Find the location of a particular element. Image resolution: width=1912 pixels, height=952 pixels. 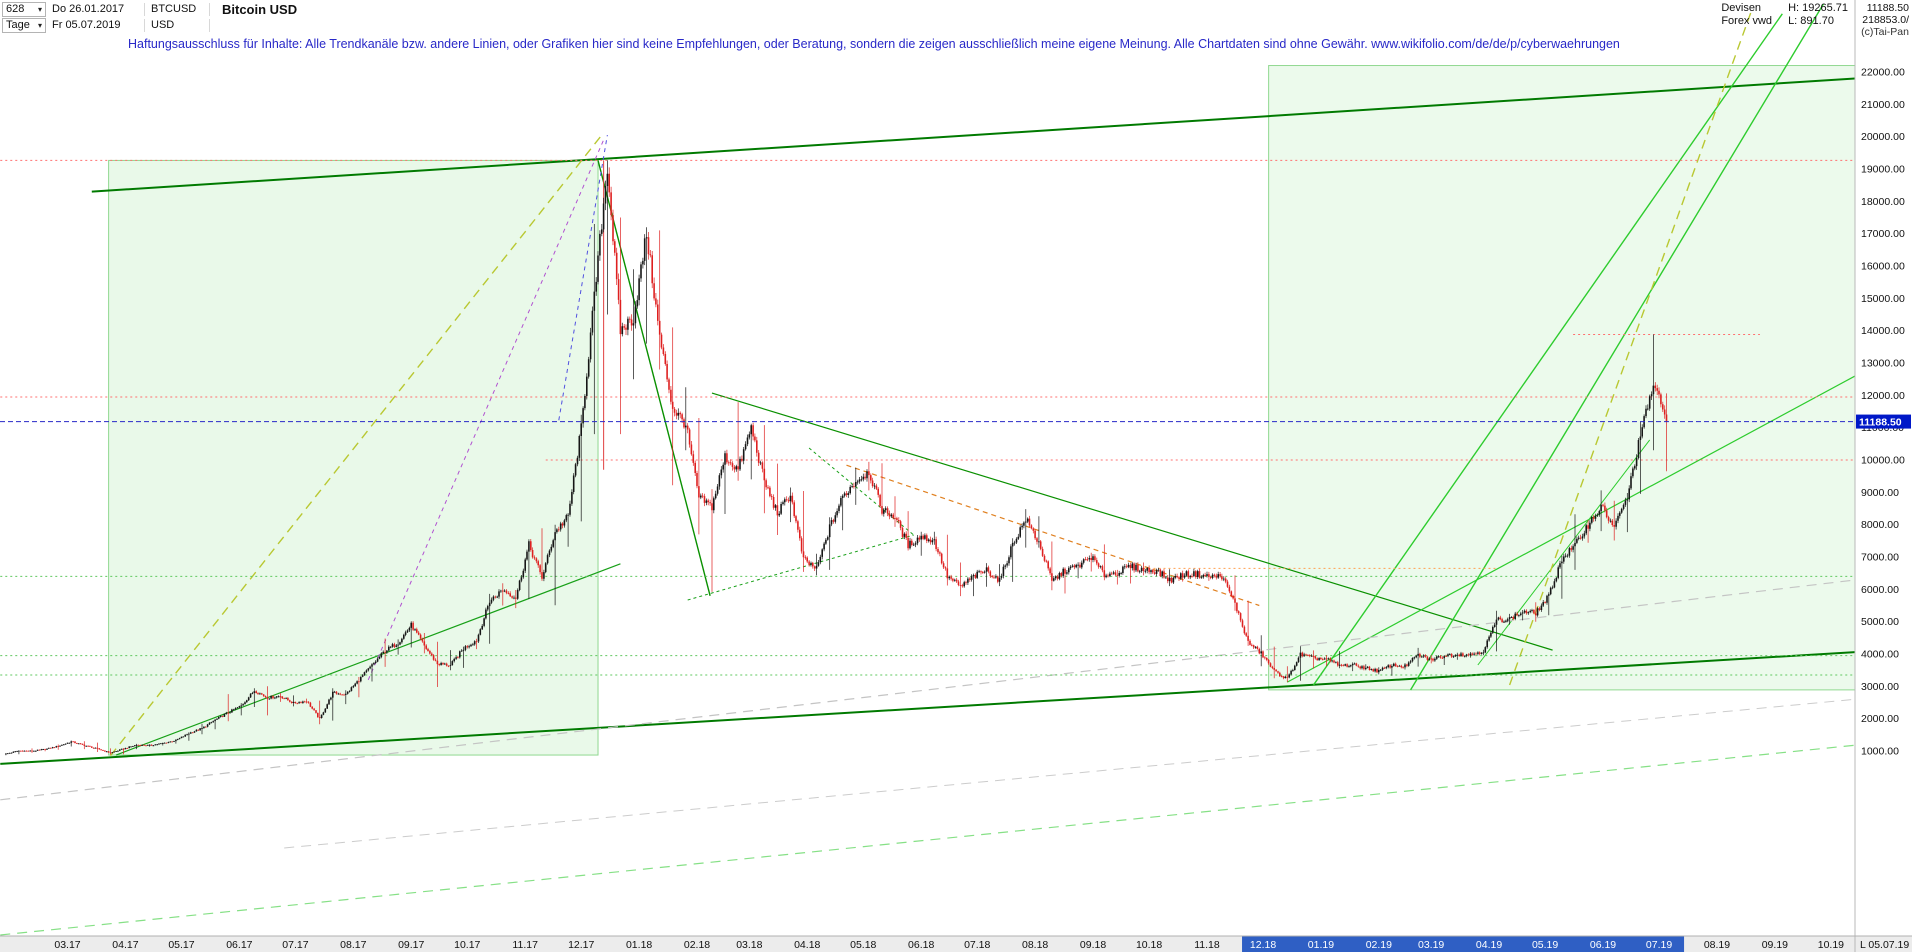

triangle-lower is located at coordinates (800, 567).